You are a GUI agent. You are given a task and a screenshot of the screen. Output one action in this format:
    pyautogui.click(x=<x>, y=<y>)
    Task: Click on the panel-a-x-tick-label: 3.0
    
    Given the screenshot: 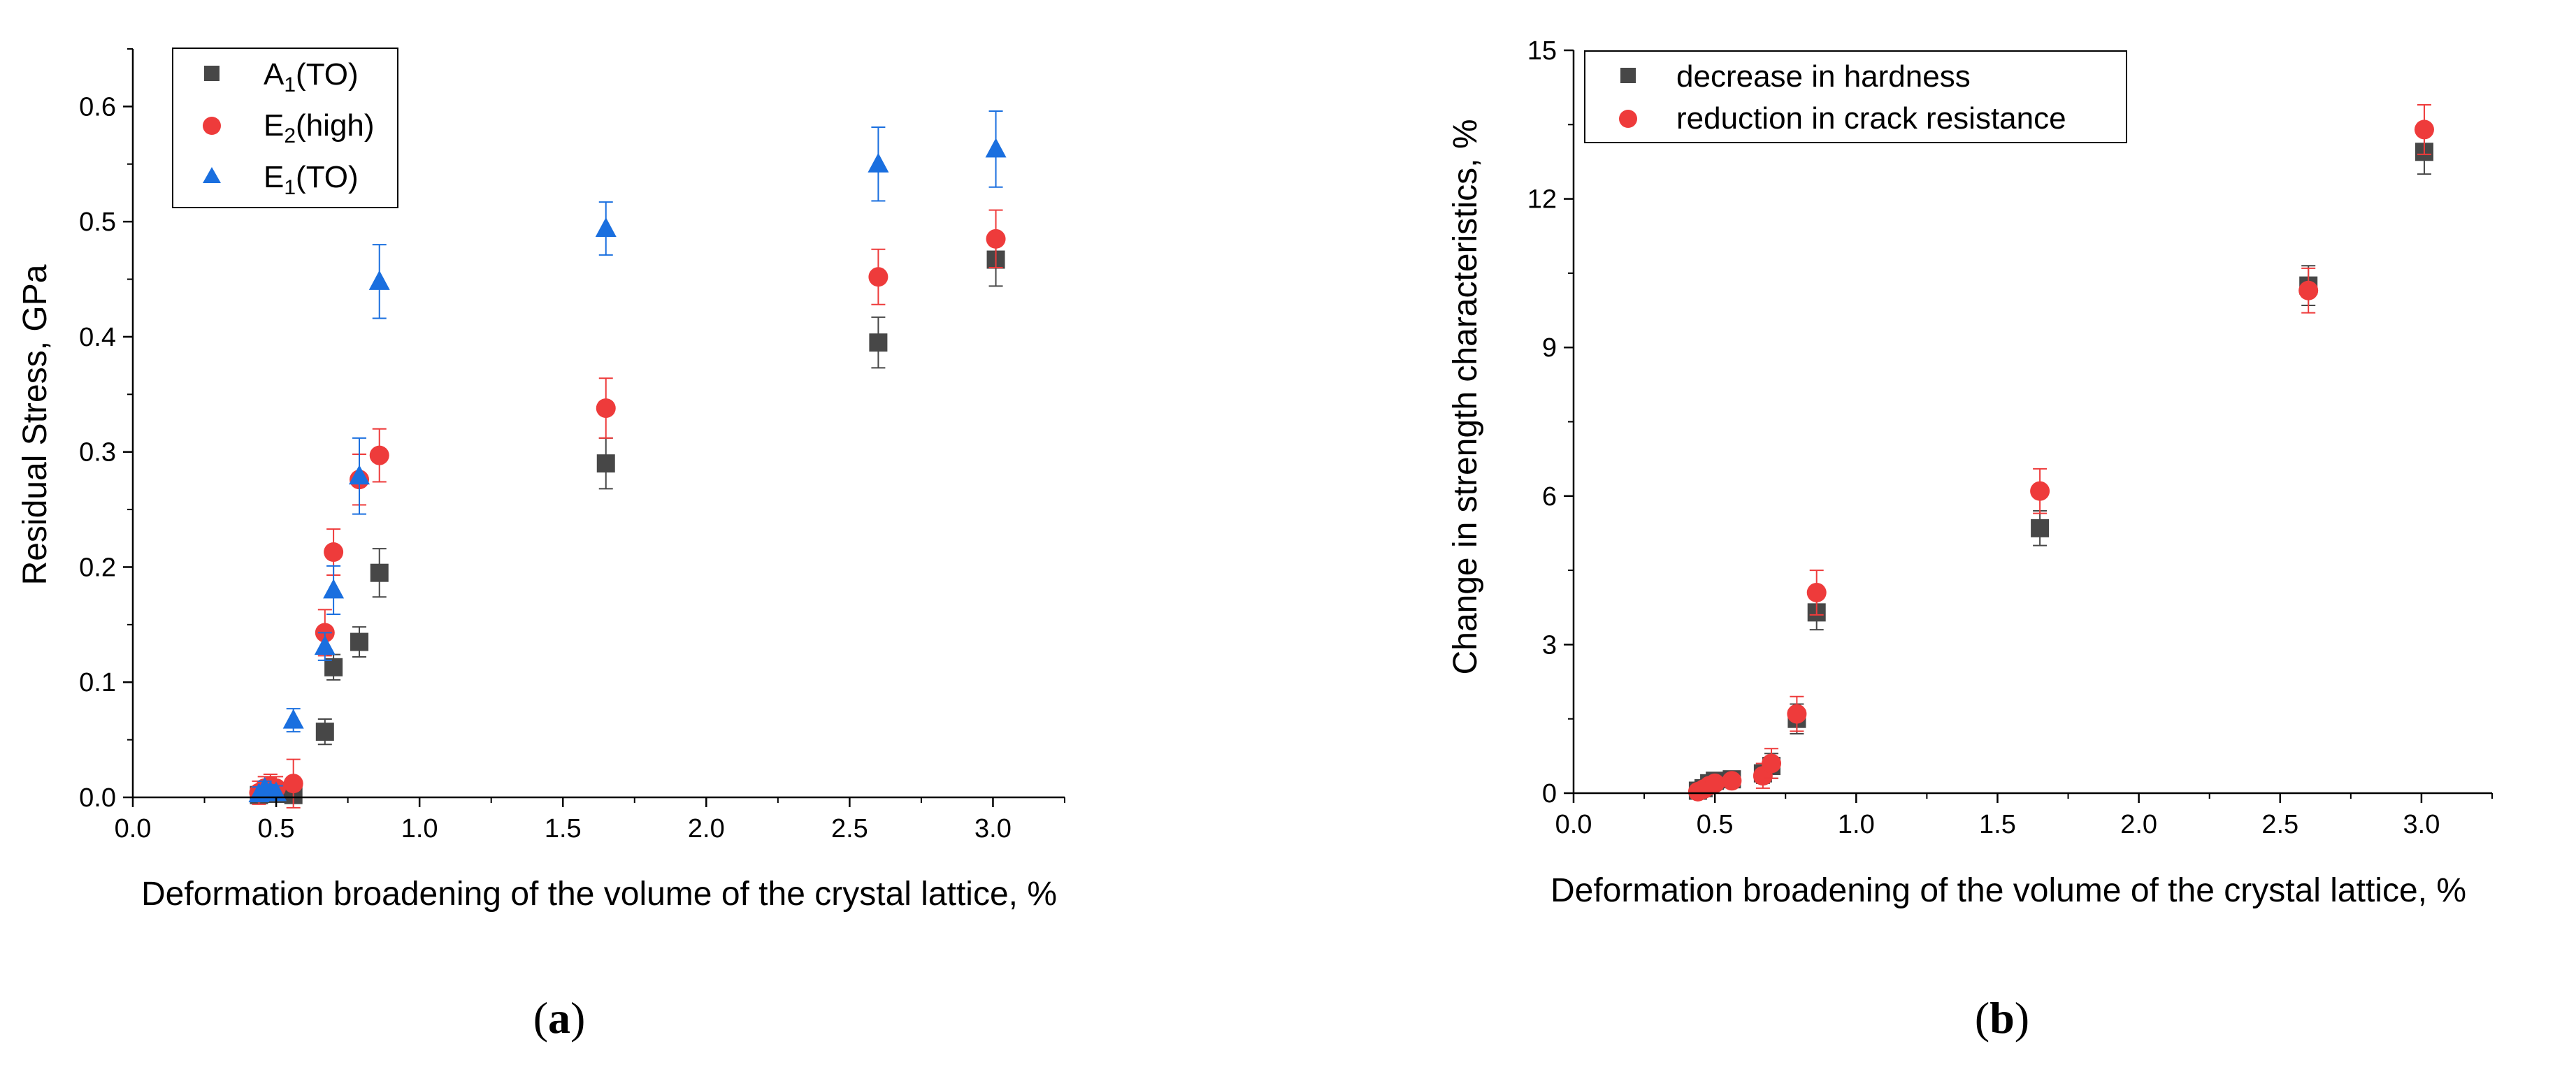 What is the action you would take?
    pyautogui.click(x=993, y=828)
    